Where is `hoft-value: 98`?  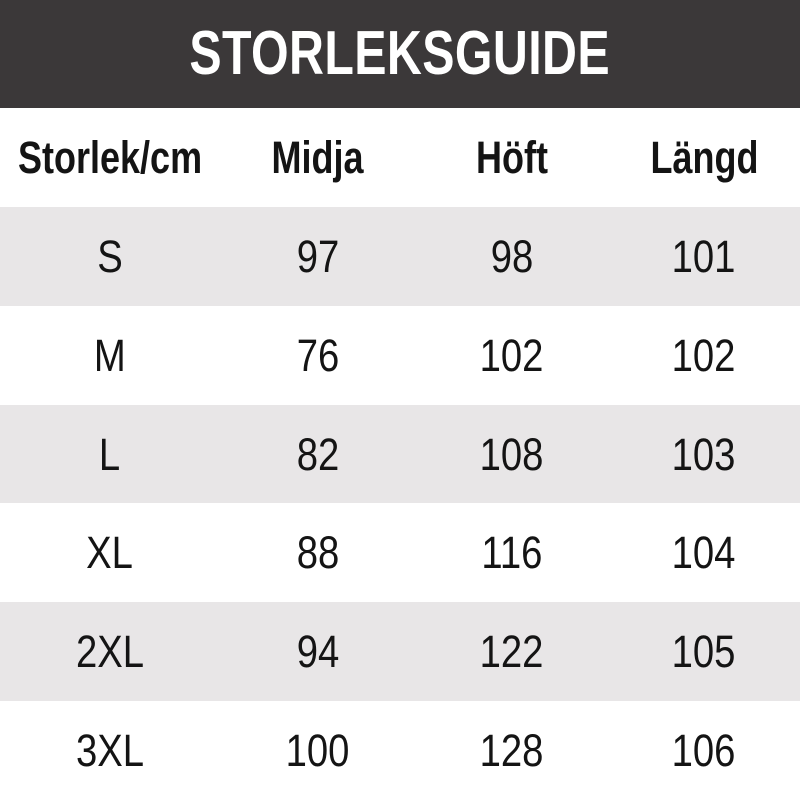
hoft-value: 98 is located at coordinates (512, 256).